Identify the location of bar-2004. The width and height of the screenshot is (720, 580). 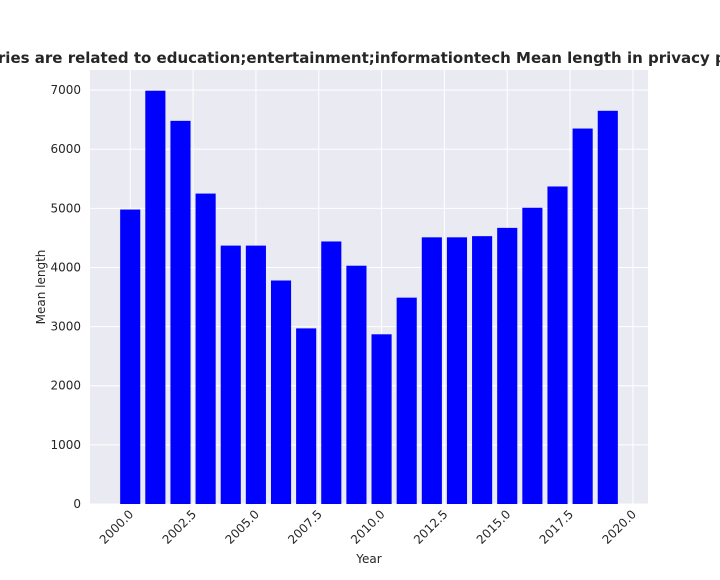
(230, 374).